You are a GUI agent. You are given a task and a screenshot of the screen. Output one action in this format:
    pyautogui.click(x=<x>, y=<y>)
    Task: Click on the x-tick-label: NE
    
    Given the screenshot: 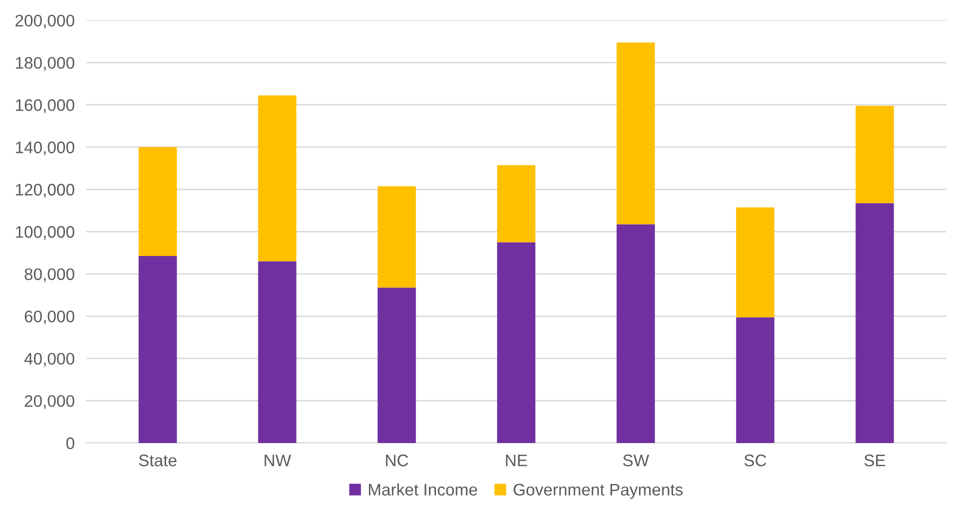 What is the action you would take?
    pyautogui.click(x=517, y=460)
    